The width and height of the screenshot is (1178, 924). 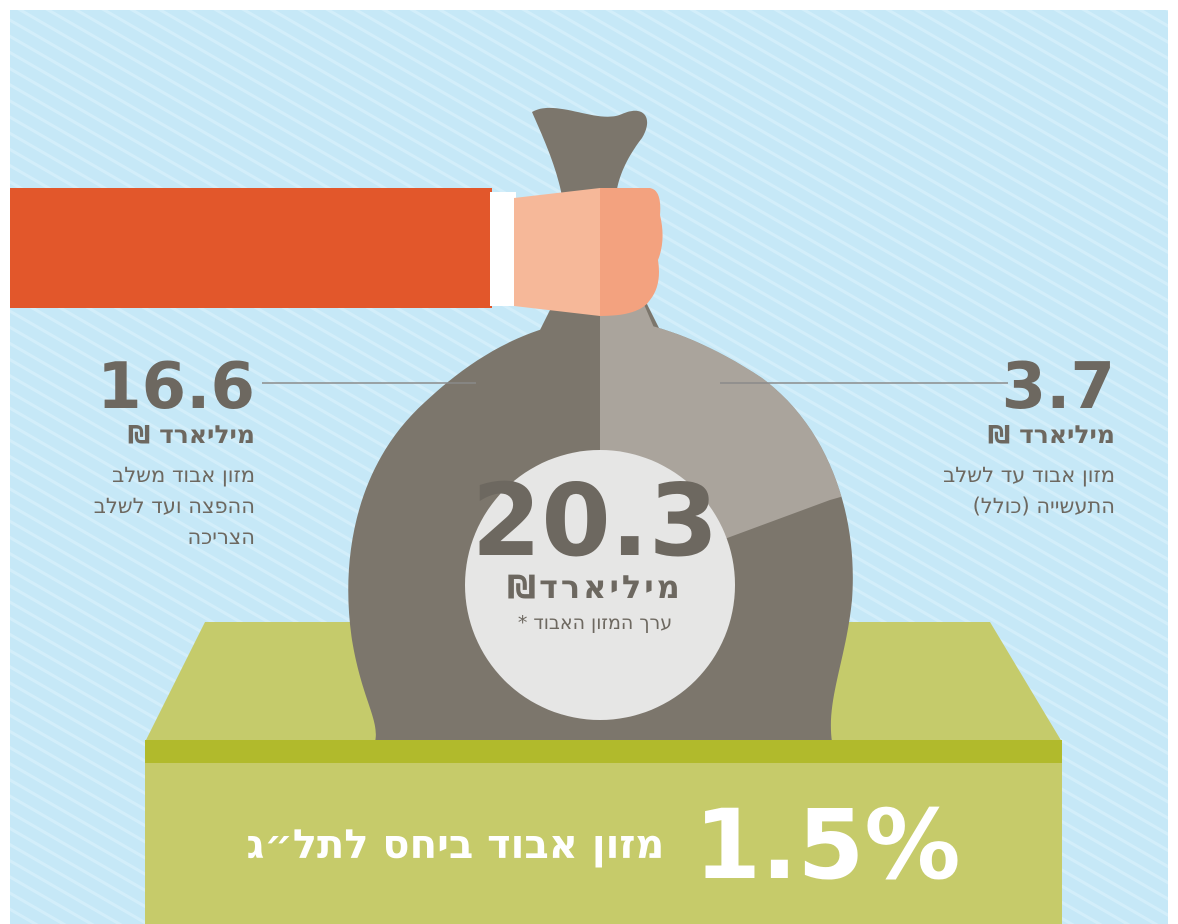 I want to click on center-circle, so click(x=600, y=585).